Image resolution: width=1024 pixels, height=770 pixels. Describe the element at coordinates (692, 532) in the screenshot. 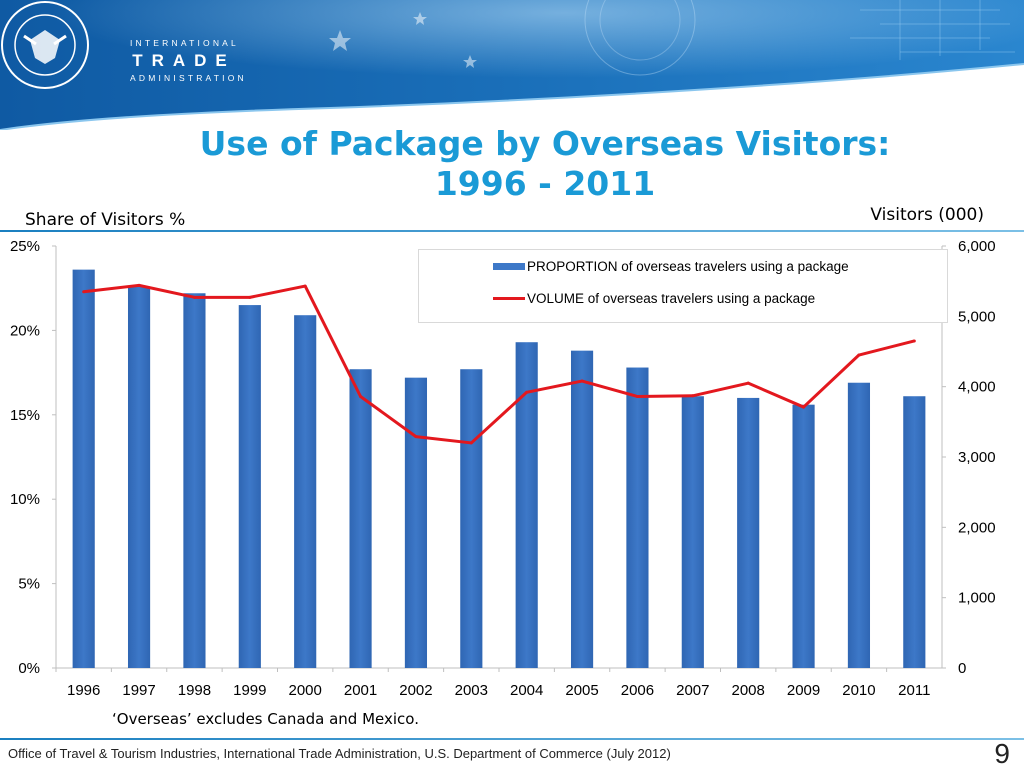

I see `bar-2007` at that location.